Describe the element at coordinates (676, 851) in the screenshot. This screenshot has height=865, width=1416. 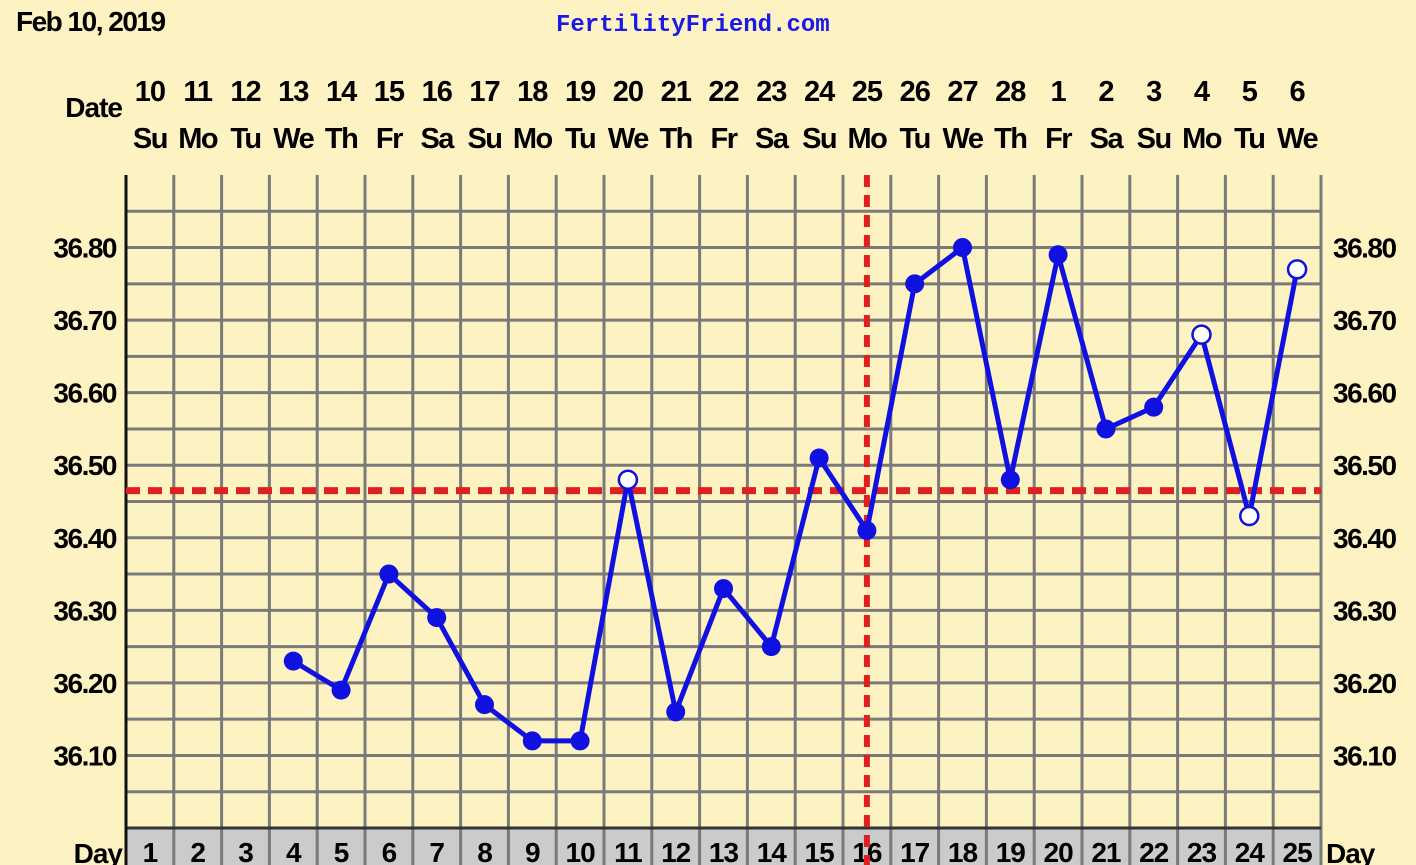
I see `day-label: 12` at that location.